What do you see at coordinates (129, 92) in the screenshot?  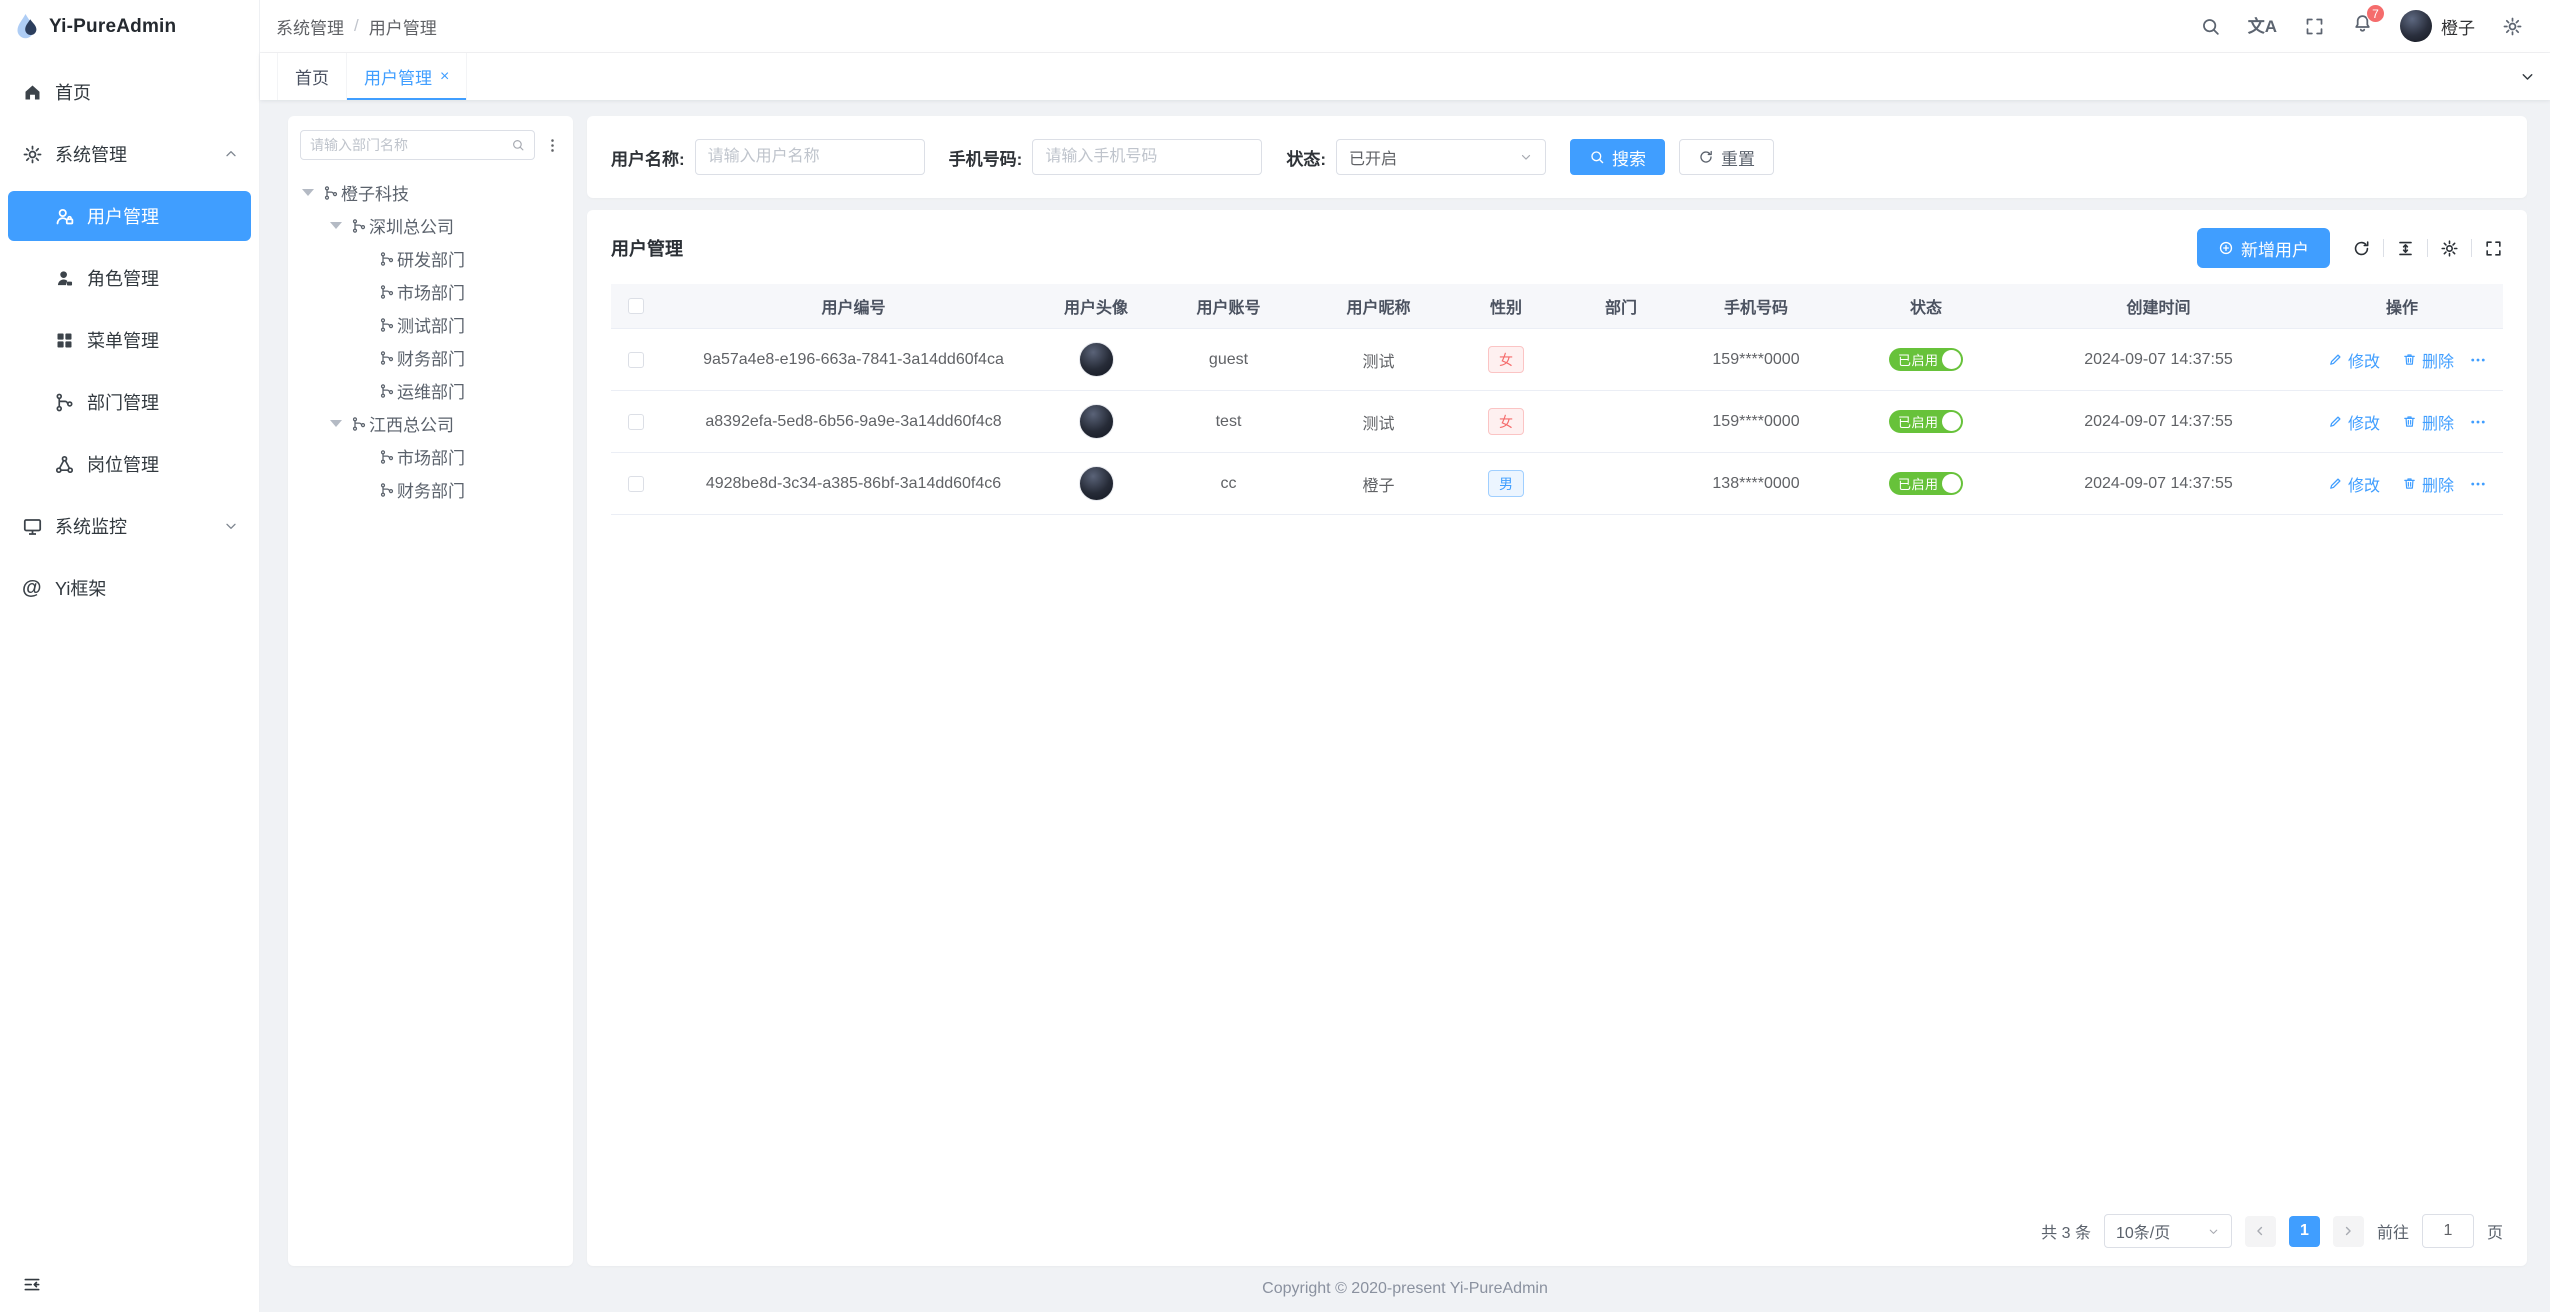 I see `sidebar-item-home: 首页` at bounding box center [129, 92].